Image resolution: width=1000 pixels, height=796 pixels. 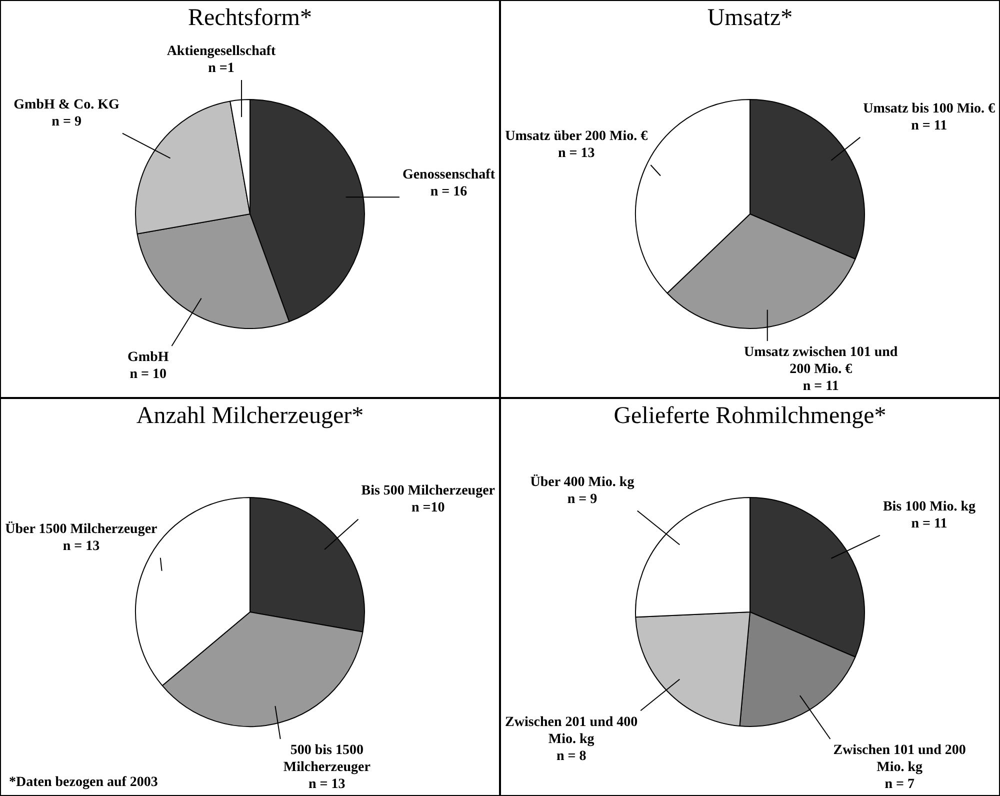 I want to click on slice-label: GmbH, so click(x=148, y=358).